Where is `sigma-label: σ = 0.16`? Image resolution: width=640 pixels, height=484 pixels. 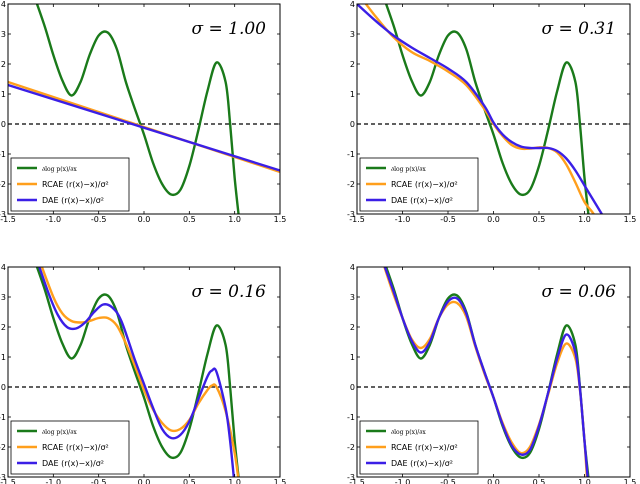 sigma-label: σ = 0.16 is located at coordinates (228, 292).